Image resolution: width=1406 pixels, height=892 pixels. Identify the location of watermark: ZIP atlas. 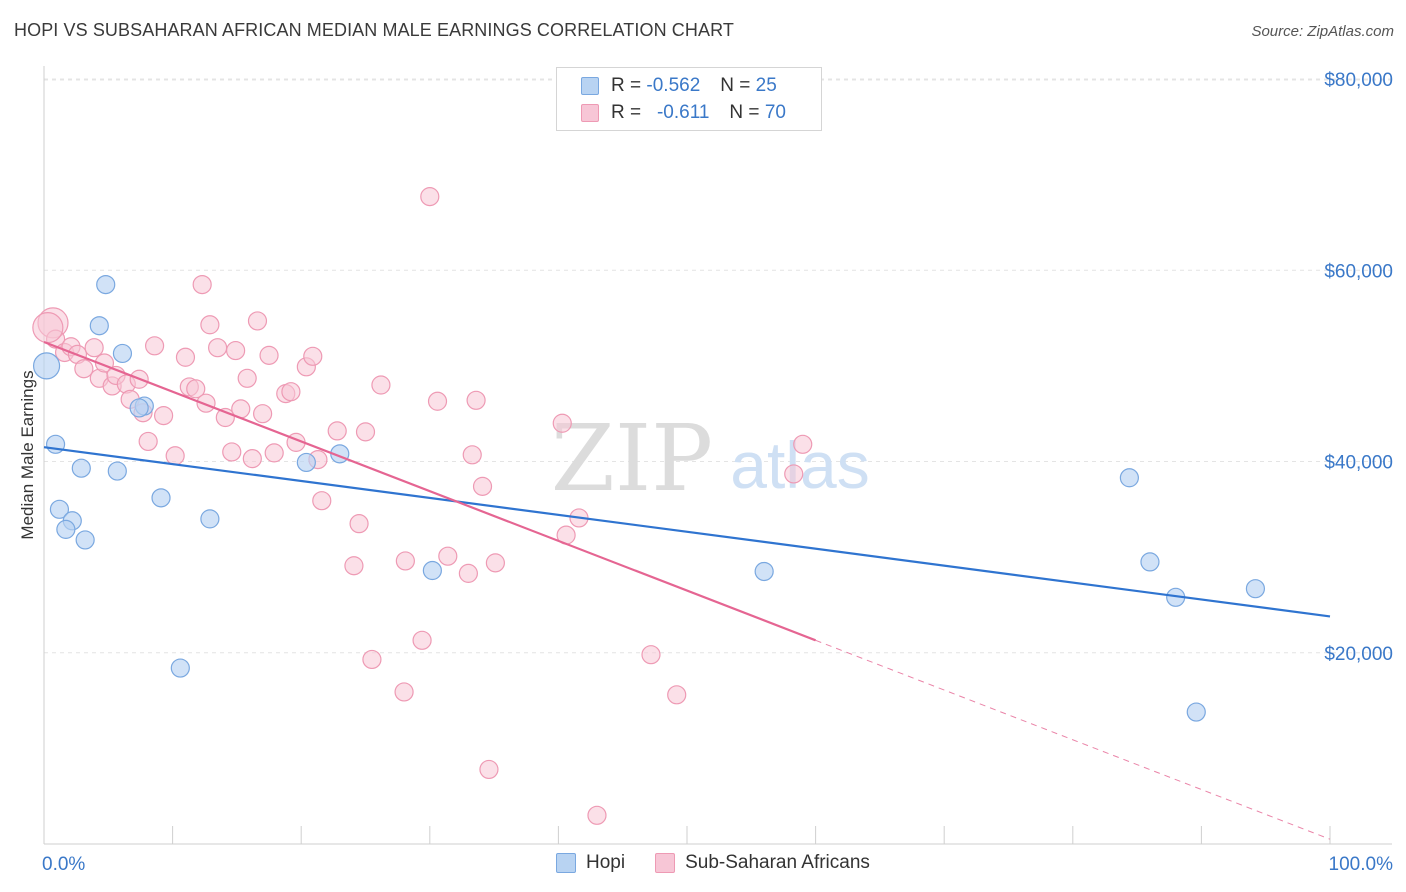
(710, 458).